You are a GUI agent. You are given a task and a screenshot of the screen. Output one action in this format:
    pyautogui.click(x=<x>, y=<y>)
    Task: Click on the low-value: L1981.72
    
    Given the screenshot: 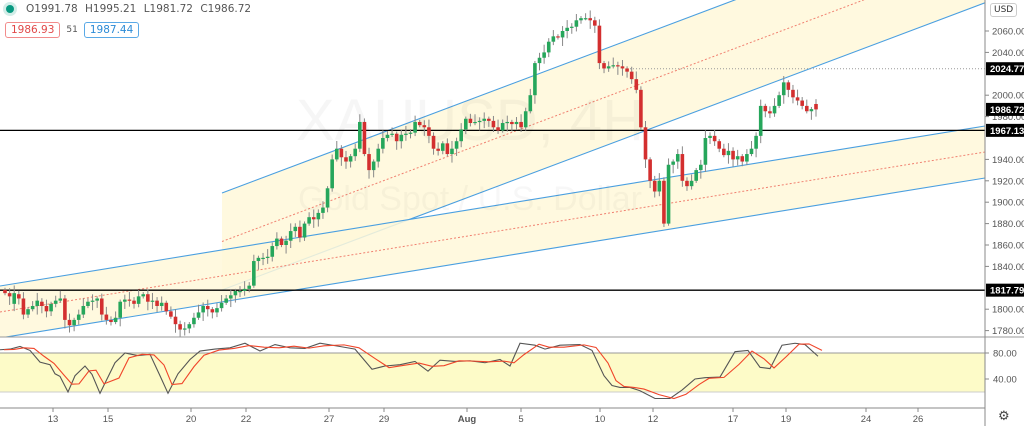 What is the action you would take?
    pyautogui.click(x=168, y=9)
    